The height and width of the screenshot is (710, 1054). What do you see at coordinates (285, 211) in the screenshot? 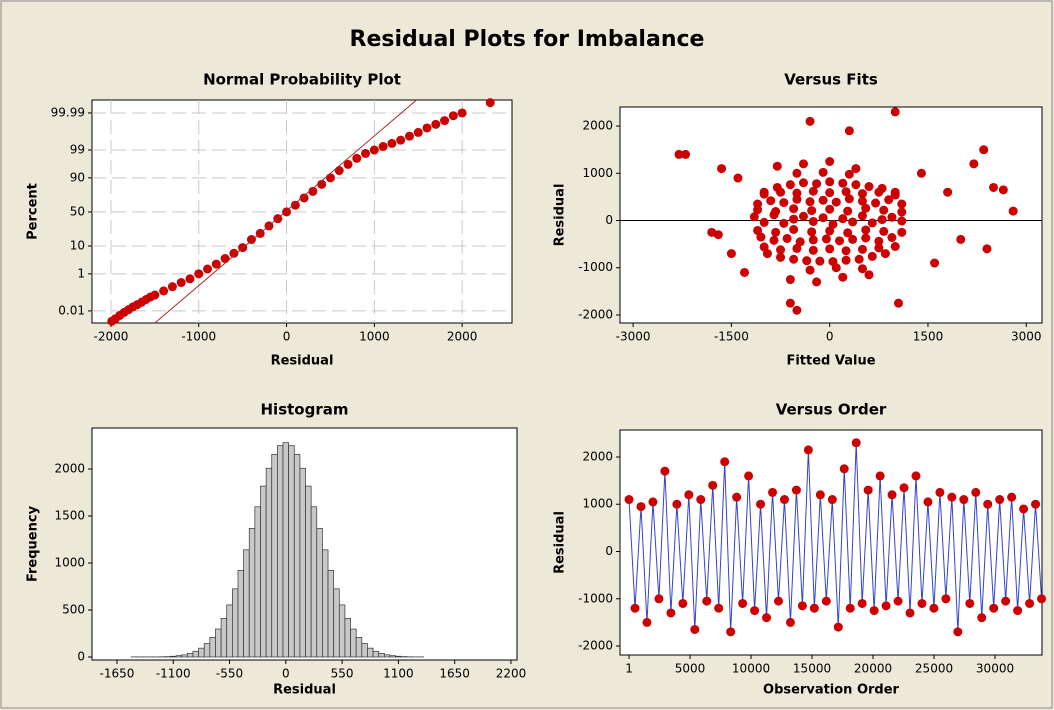
I see `fit-line` at bounding box center [285, 211].